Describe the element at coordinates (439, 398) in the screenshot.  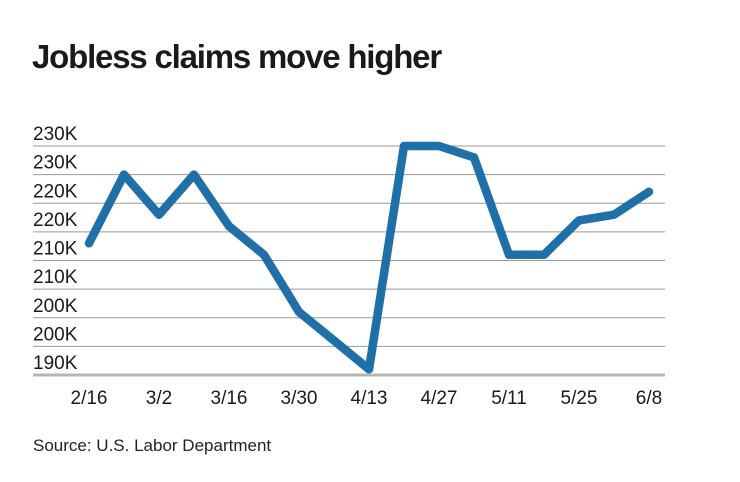
I see `x-axis-label: 4/27` at that location.